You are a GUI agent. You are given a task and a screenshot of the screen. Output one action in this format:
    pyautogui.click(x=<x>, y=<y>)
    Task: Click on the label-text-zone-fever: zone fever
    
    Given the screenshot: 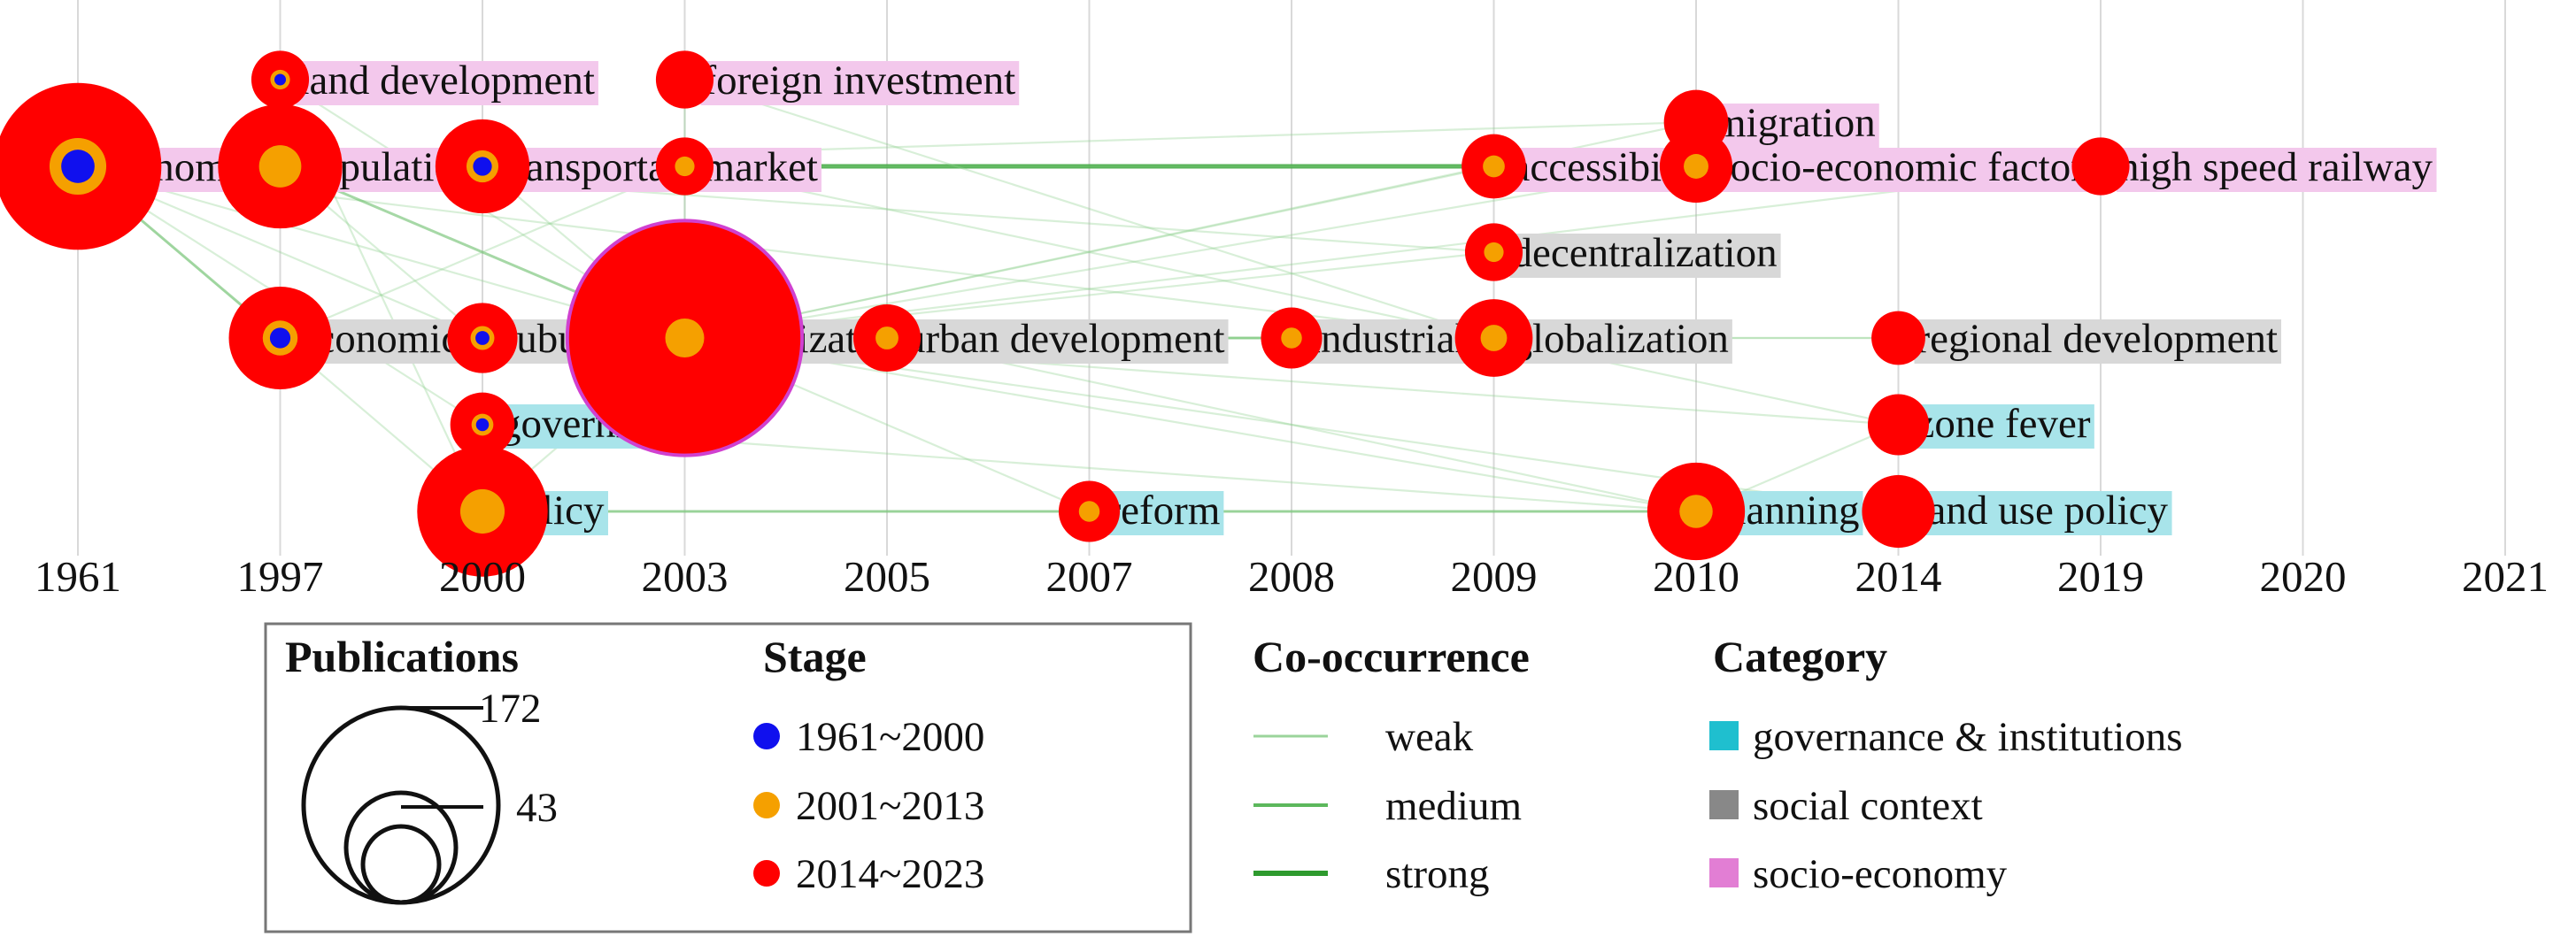 What is the action you would take?
    pyautogui.click(x=2004, y=424)
    